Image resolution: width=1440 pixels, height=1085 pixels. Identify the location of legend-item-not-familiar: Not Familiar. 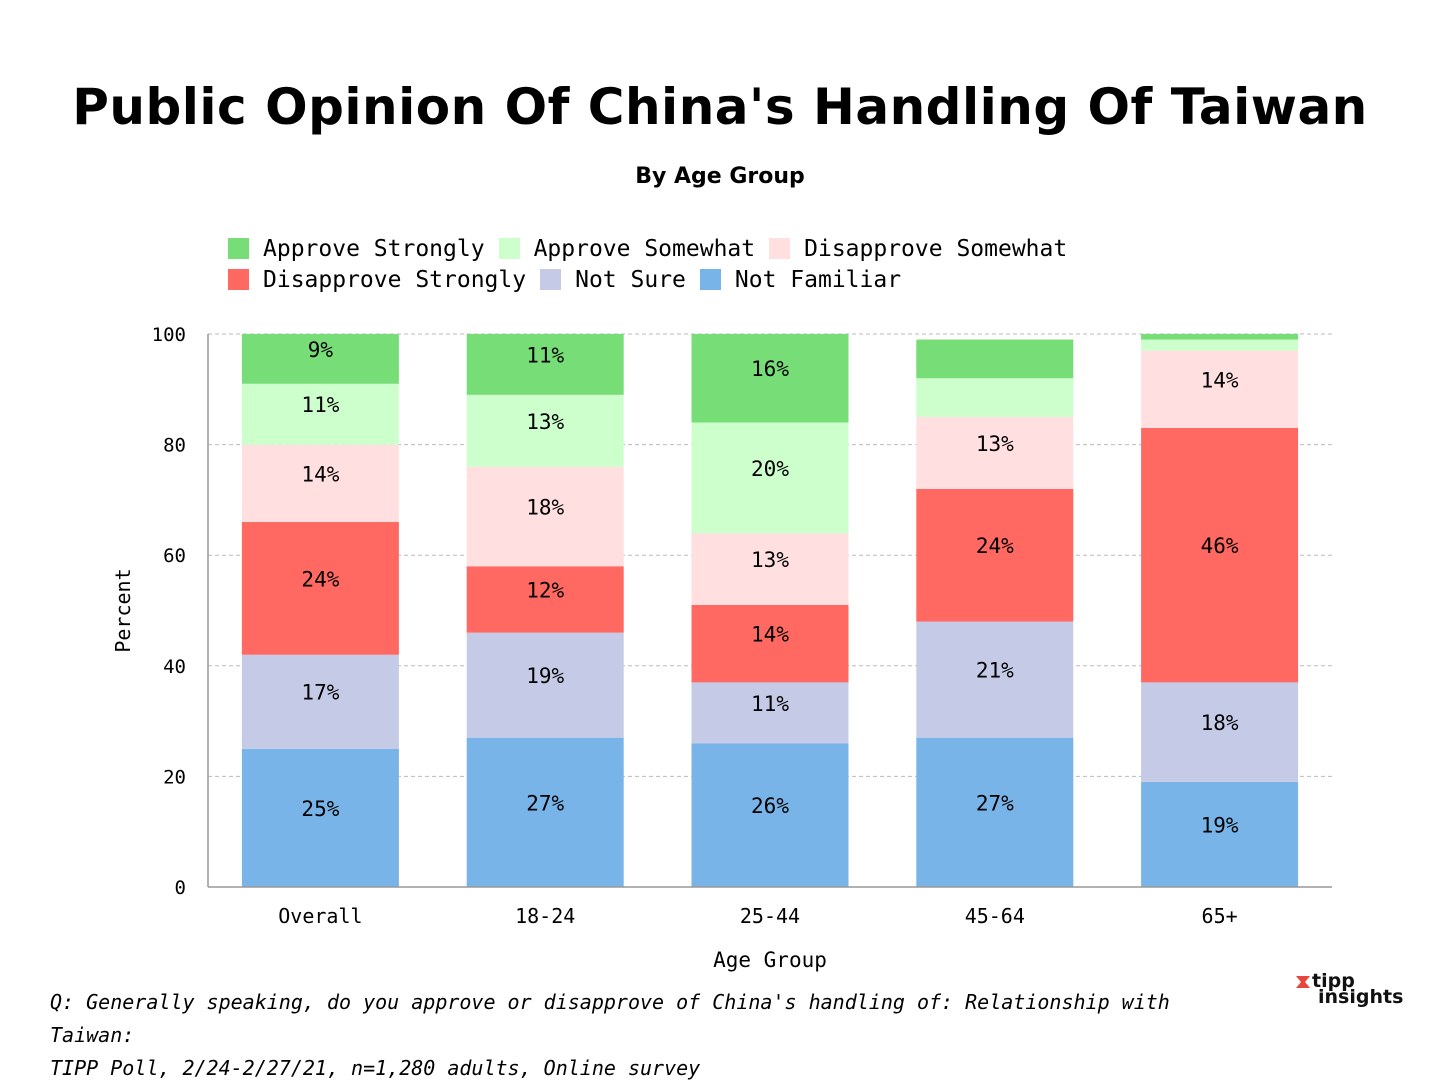
(800, 280).